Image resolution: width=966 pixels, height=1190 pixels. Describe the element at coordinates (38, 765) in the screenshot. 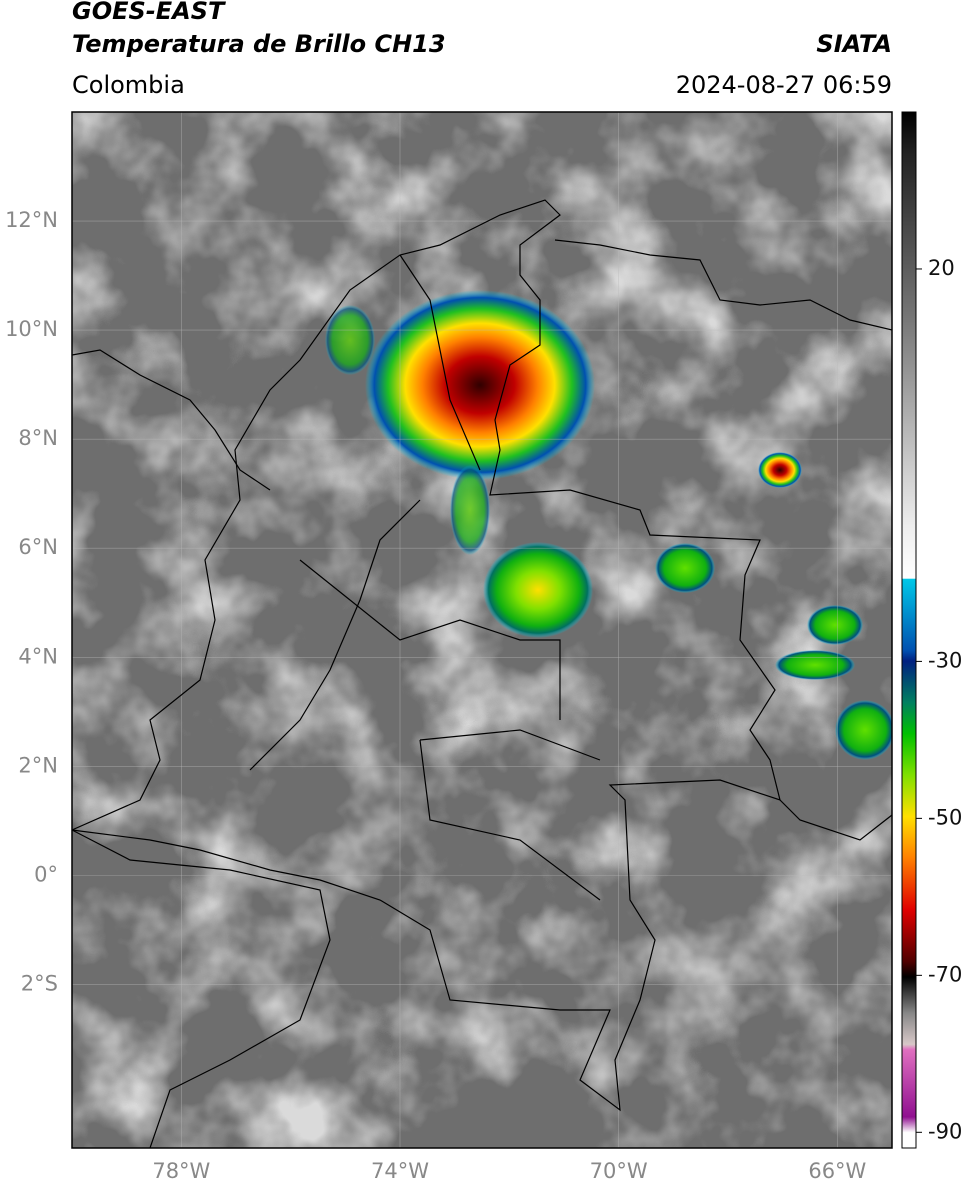

I see `y-tick-label: 2°N` at that location.